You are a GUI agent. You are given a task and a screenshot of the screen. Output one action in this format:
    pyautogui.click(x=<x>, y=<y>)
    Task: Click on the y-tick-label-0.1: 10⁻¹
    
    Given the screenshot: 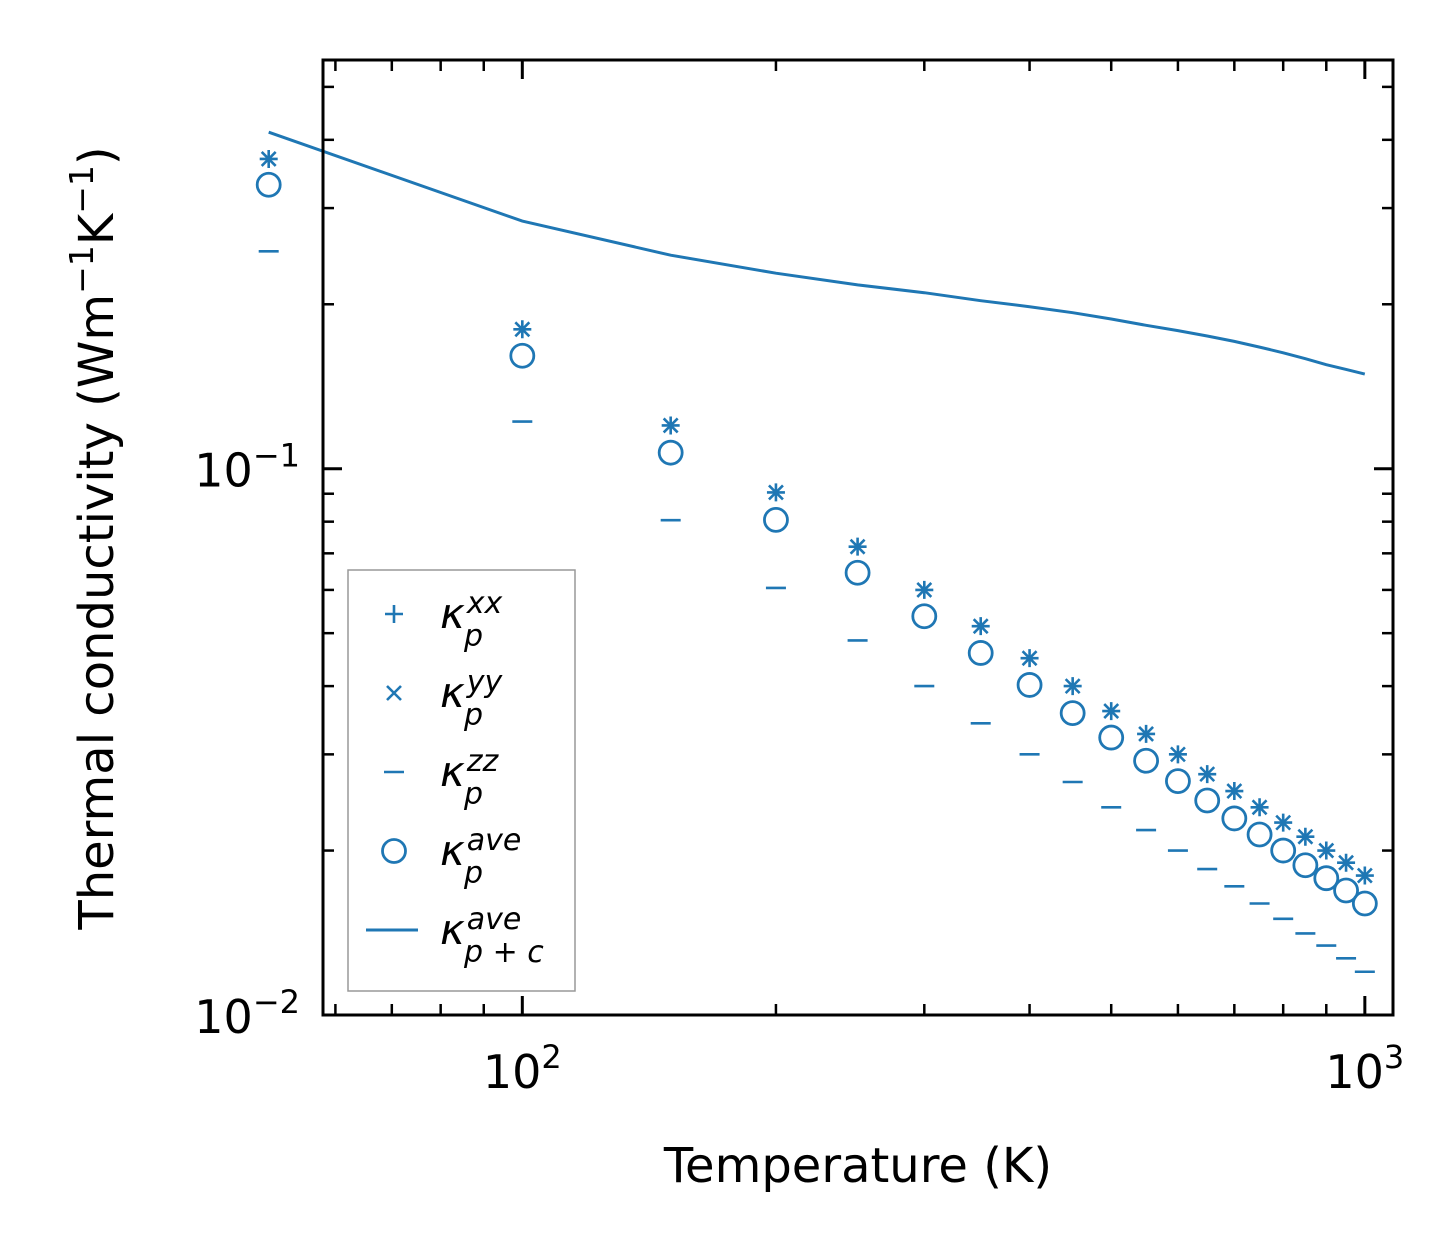 What is the action you would take?
    pyautogui.click(x=247, y=467)
    